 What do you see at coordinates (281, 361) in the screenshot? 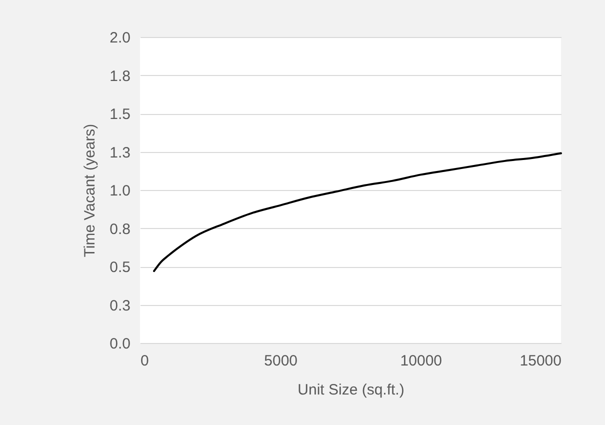
I see `x-tick-label: 5000` at bounding box center [281, 361].